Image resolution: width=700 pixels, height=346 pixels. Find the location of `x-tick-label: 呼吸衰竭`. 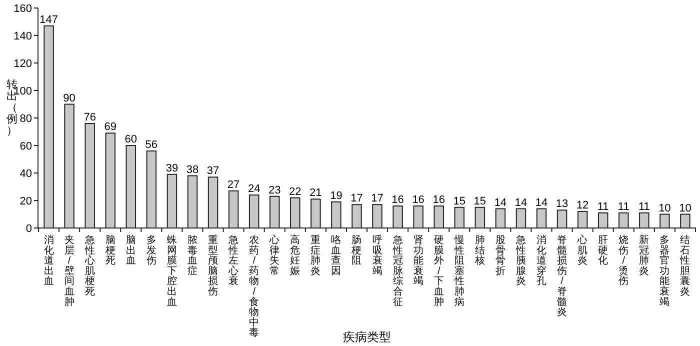

x-tick-label: 呼吸衰竭 is located at coordinates (377, 255).